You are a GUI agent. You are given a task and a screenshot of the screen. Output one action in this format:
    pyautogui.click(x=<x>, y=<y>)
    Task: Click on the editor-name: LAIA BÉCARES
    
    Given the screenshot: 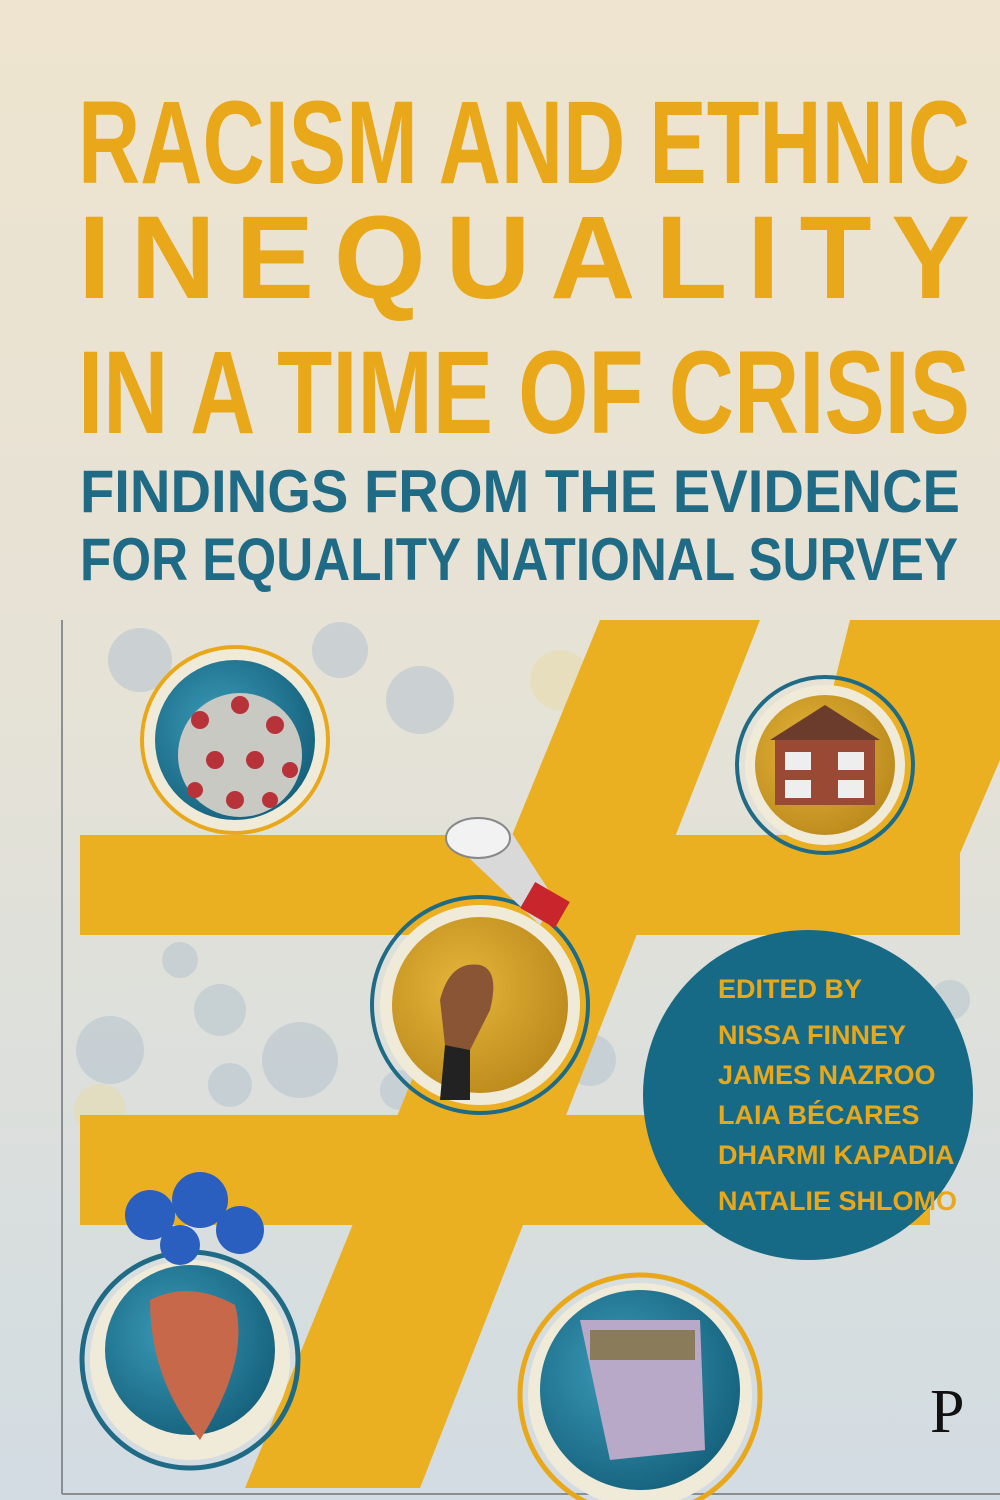 What is the action you would take?
    pyautogui.click(x=819, y=1114)
    